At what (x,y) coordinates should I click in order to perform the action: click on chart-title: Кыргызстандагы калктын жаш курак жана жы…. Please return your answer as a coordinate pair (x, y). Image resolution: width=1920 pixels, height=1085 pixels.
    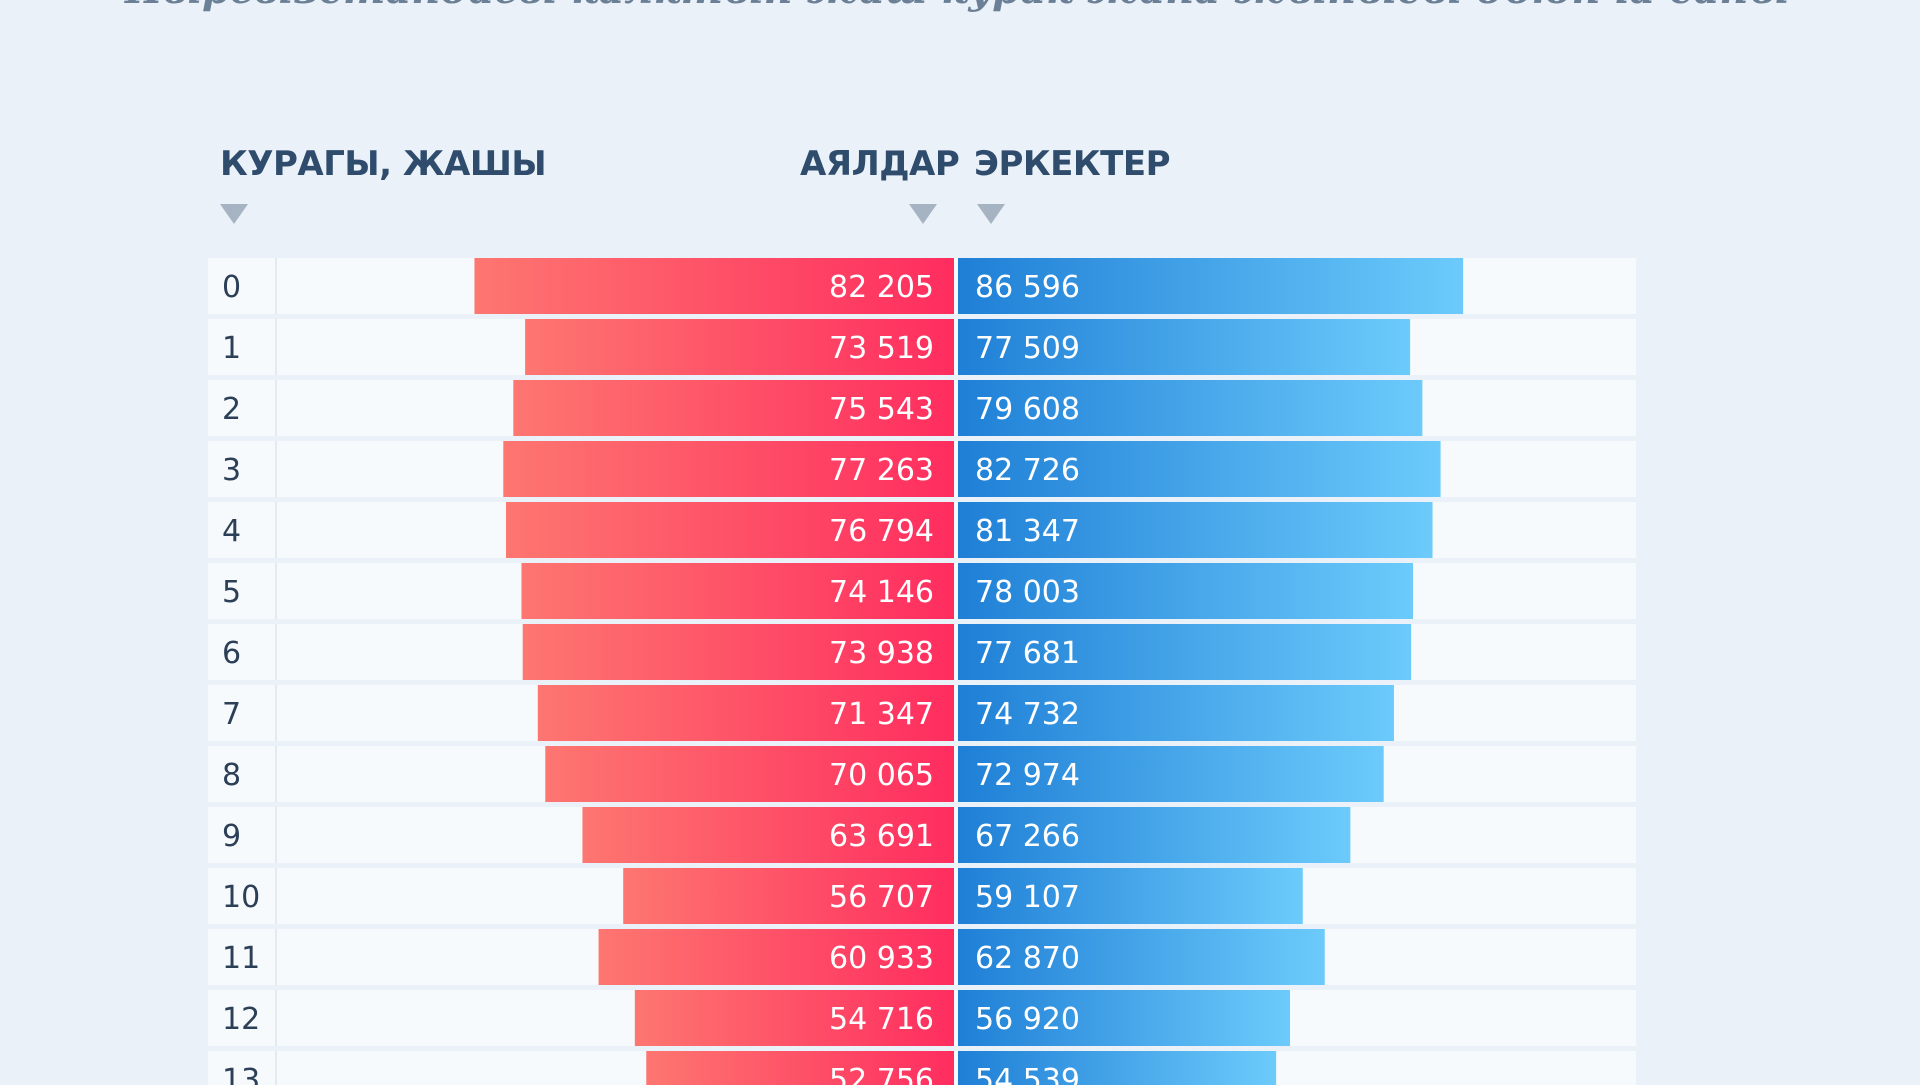
    Looking at the image, I should click on (957, 6).